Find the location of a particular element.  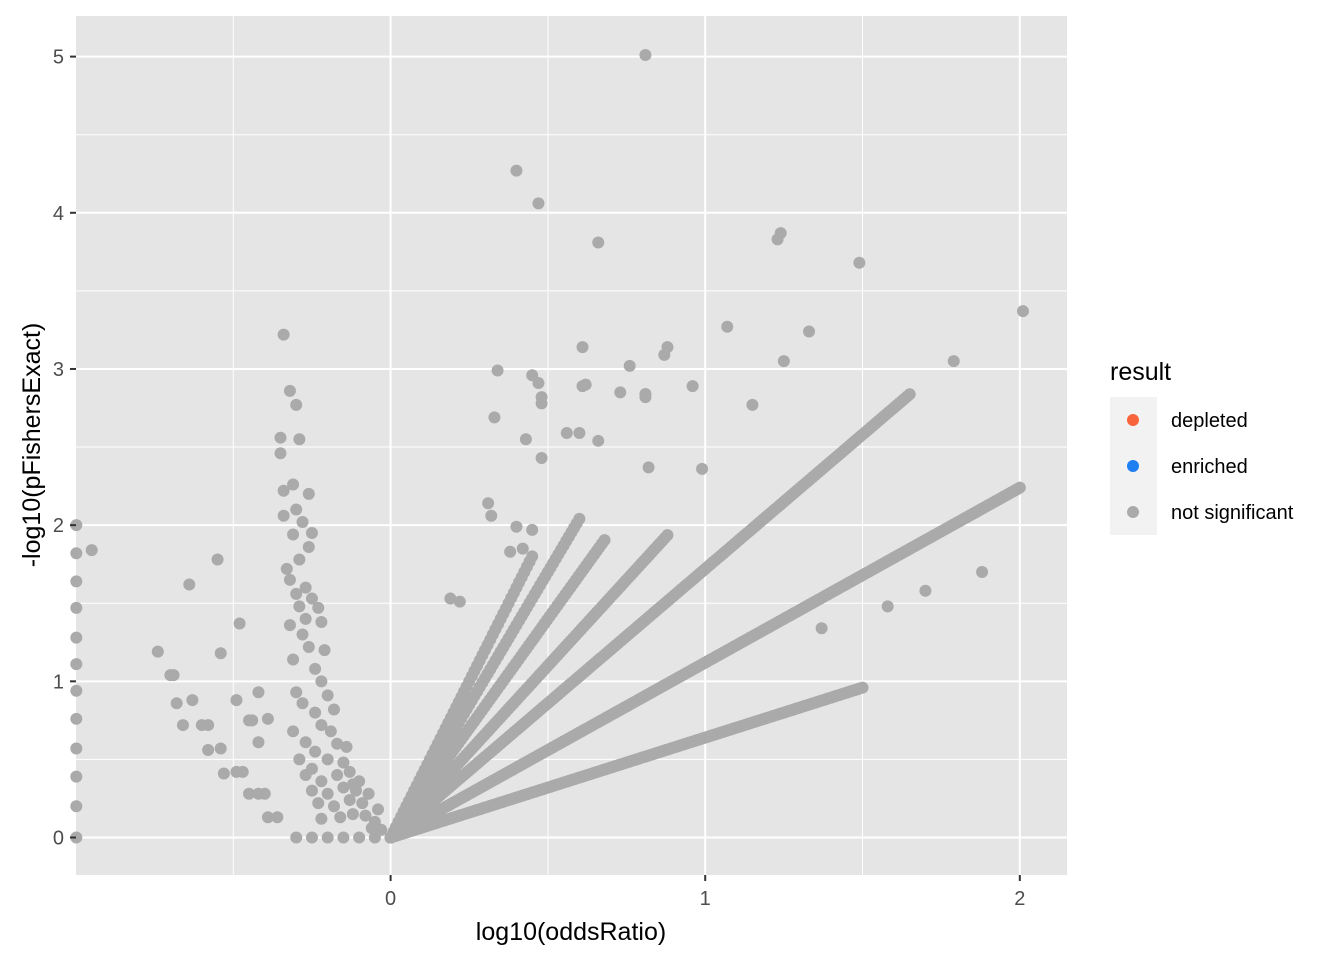

legend-label: depleted is located at coordinates (1209, 421).